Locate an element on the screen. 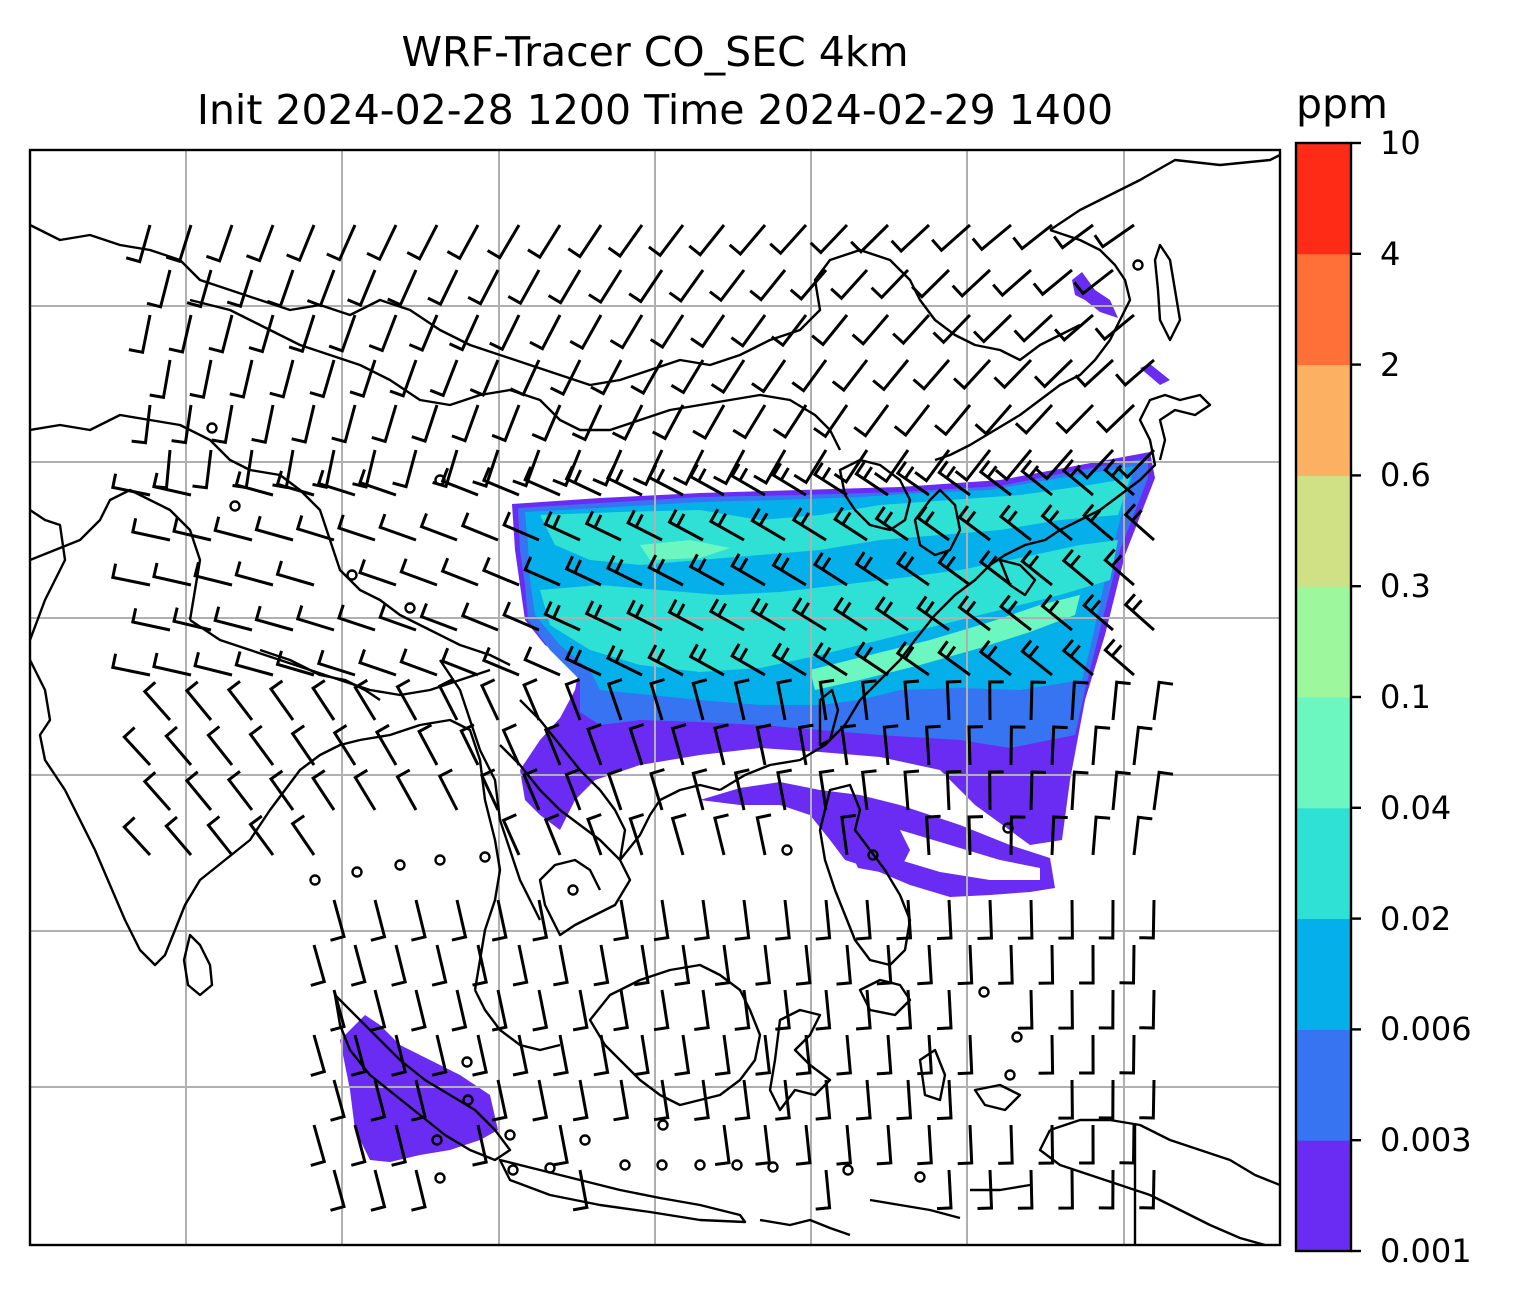  colorbar-ticks is located at coordinates (1356, 697).